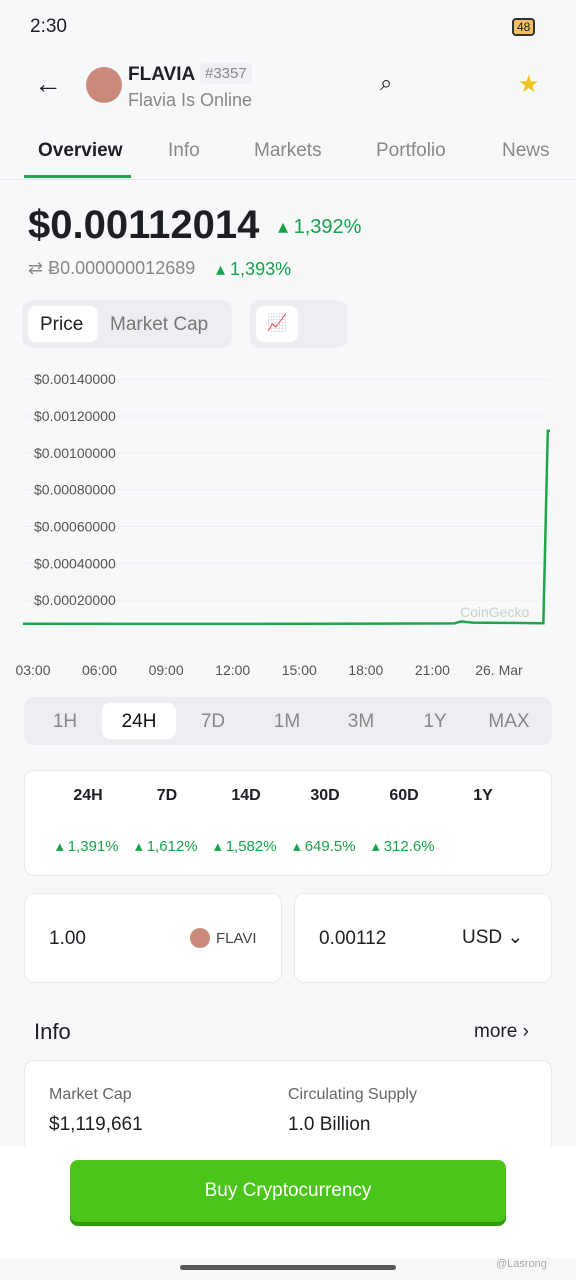 This screenshot has height=1280, width=576. Describe the element at coordinates (386, 82) in the screenshot. I see `search-icon: ⌕` at that location.